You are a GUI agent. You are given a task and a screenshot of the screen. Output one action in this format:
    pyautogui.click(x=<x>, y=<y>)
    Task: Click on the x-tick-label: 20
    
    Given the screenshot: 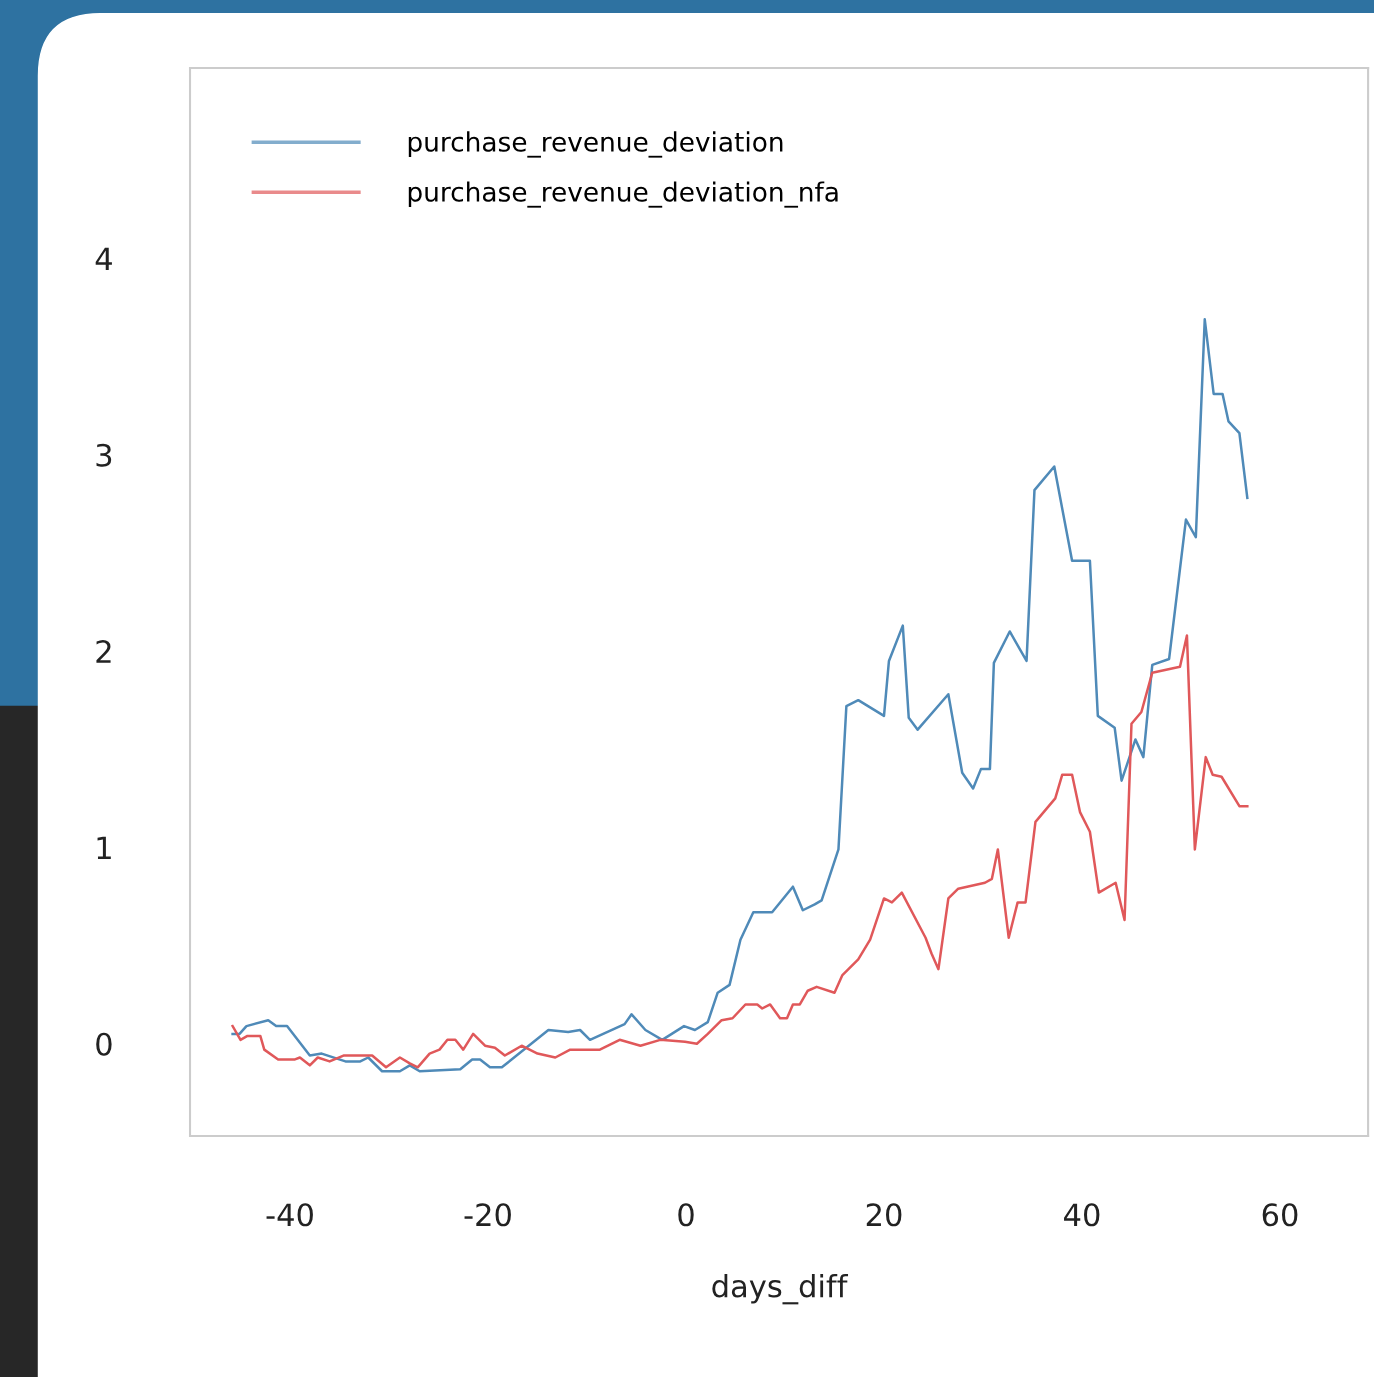 What is the action you would take?
    pyautogui.click(x=884, y=1215)
    